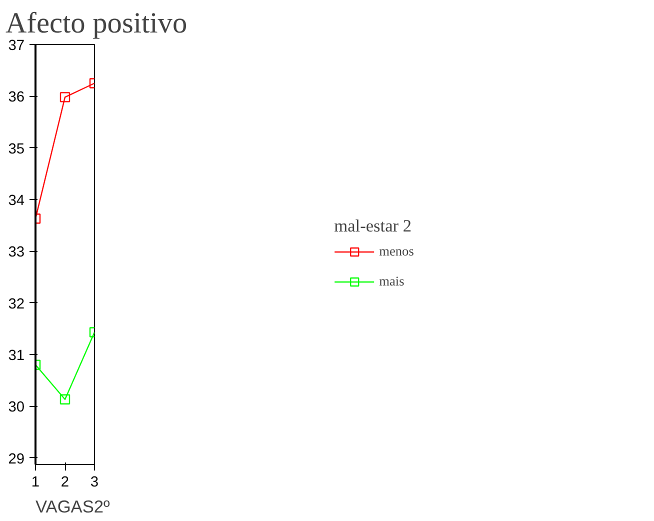  What do you see at coordinates (97, 24) in the screenshot?
I see `chart-title: Afecto positivo` at bounding box center [97, 24].